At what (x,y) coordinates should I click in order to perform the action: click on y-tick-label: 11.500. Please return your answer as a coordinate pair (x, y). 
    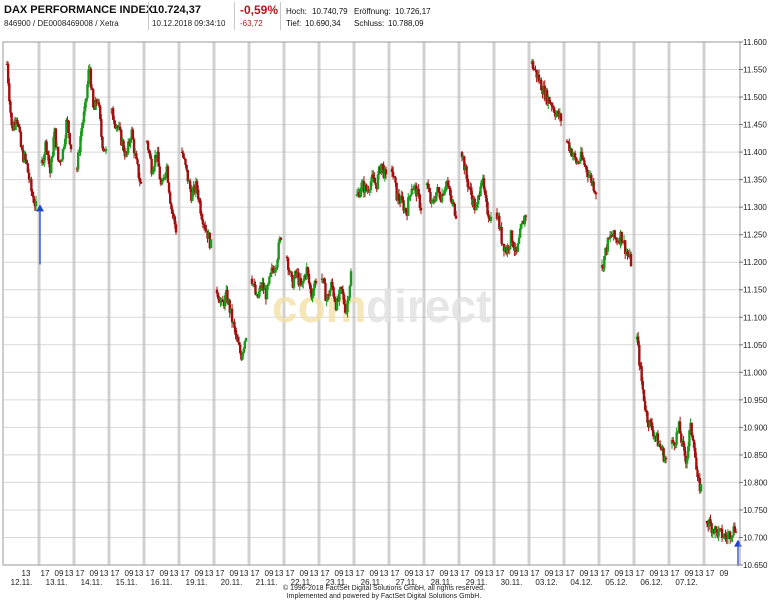
    Looking at the image, I should click on (755, 97).